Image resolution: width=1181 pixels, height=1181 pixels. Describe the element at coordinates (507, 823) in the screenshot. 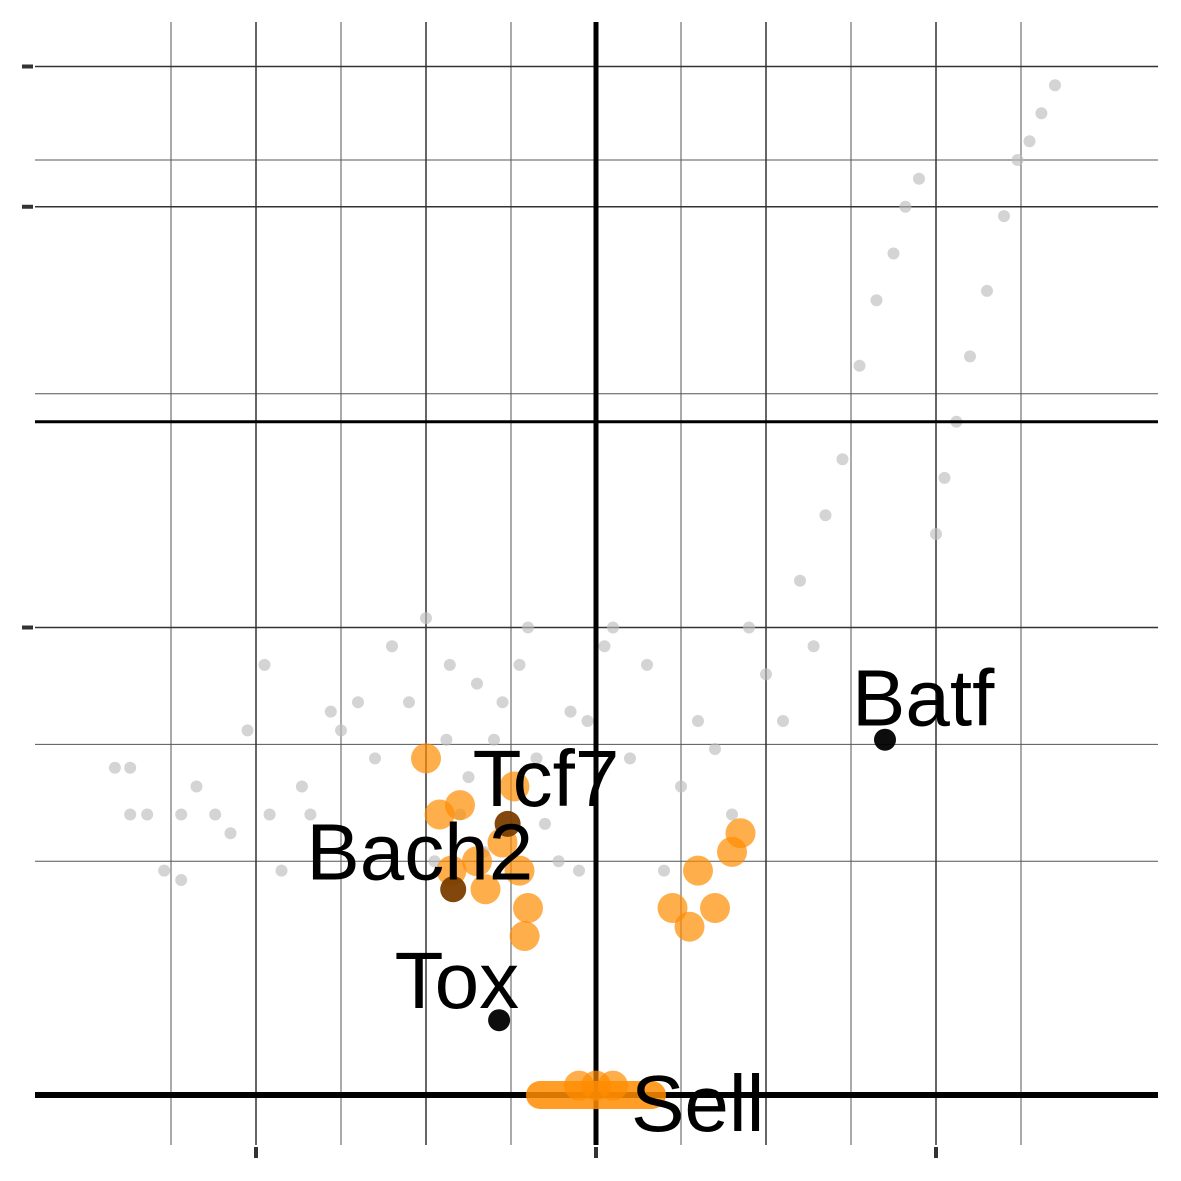

I see `labelled-point-tcf7` at that location.